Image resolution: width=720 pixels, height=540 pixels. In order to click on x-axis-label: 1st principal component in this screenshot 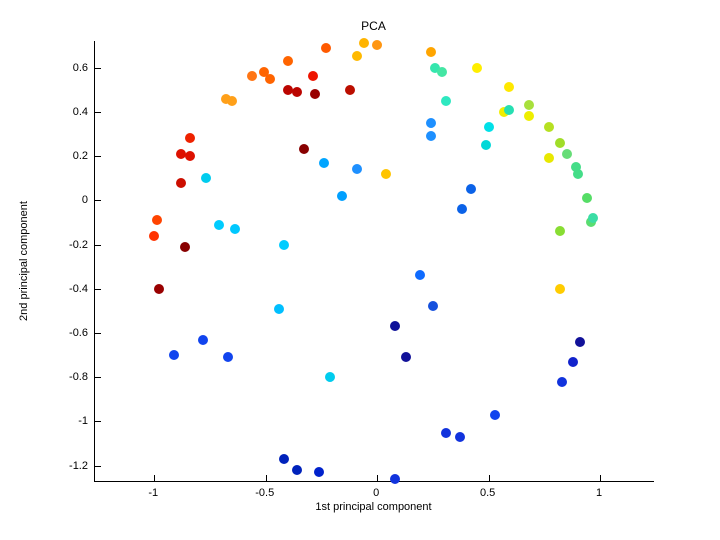, I will do `click(373, 507)`.